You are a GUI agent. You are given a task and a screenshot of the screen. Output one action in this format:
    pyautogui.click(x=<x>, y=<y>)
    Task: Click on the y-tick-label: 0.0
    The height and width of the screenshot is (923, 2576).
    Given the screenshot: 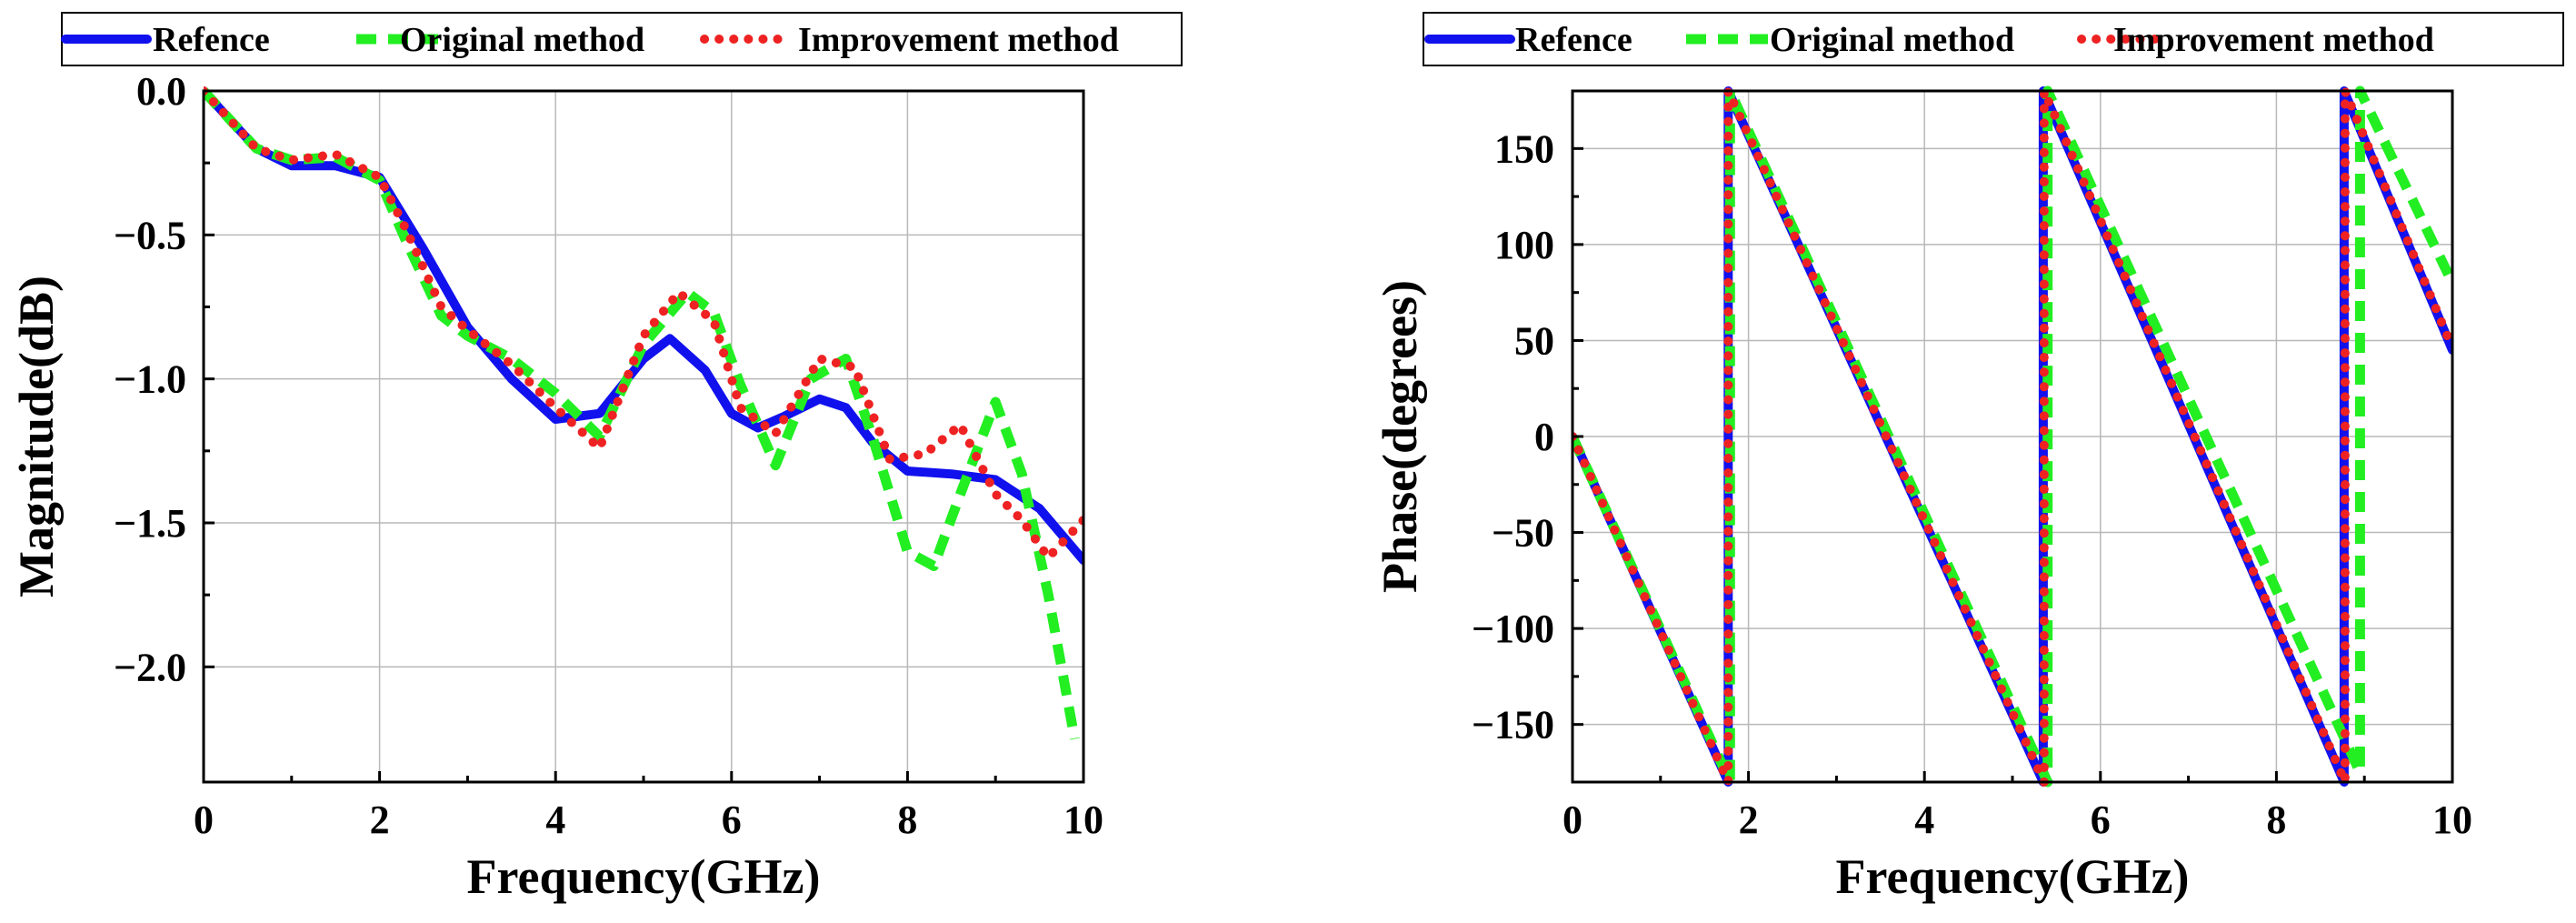 What is the action you would take?
    pyautogui.click(x=161, y=91)
    